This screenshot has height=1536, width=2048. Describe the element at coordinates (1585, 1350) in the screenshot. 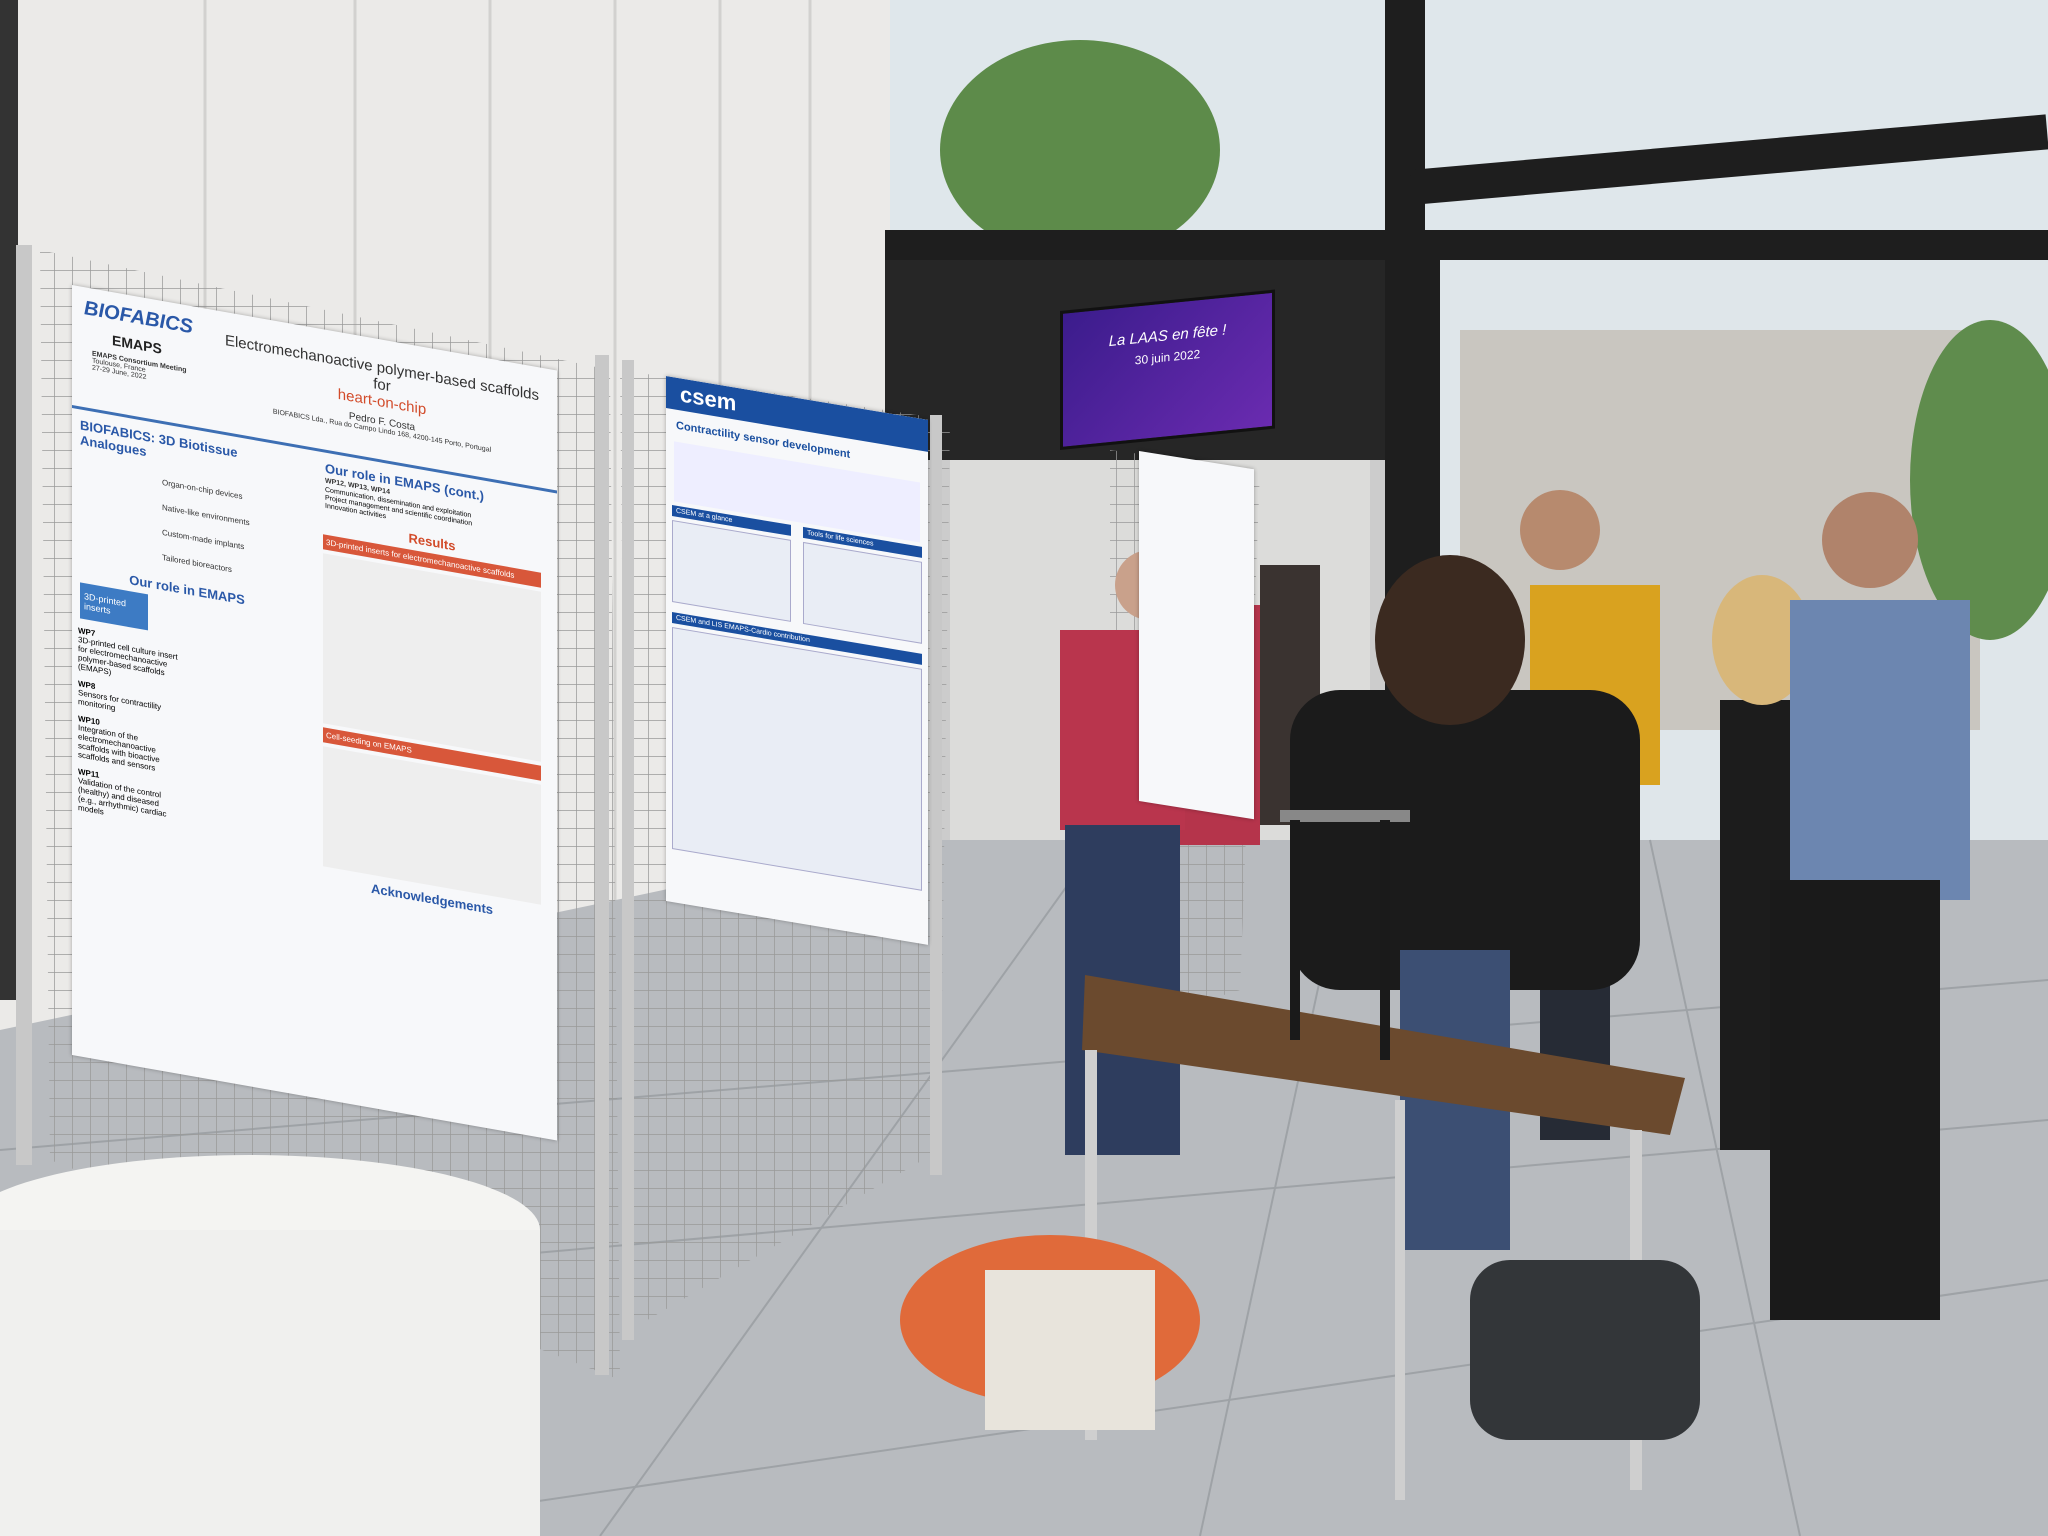

I see `backpack` at that location.